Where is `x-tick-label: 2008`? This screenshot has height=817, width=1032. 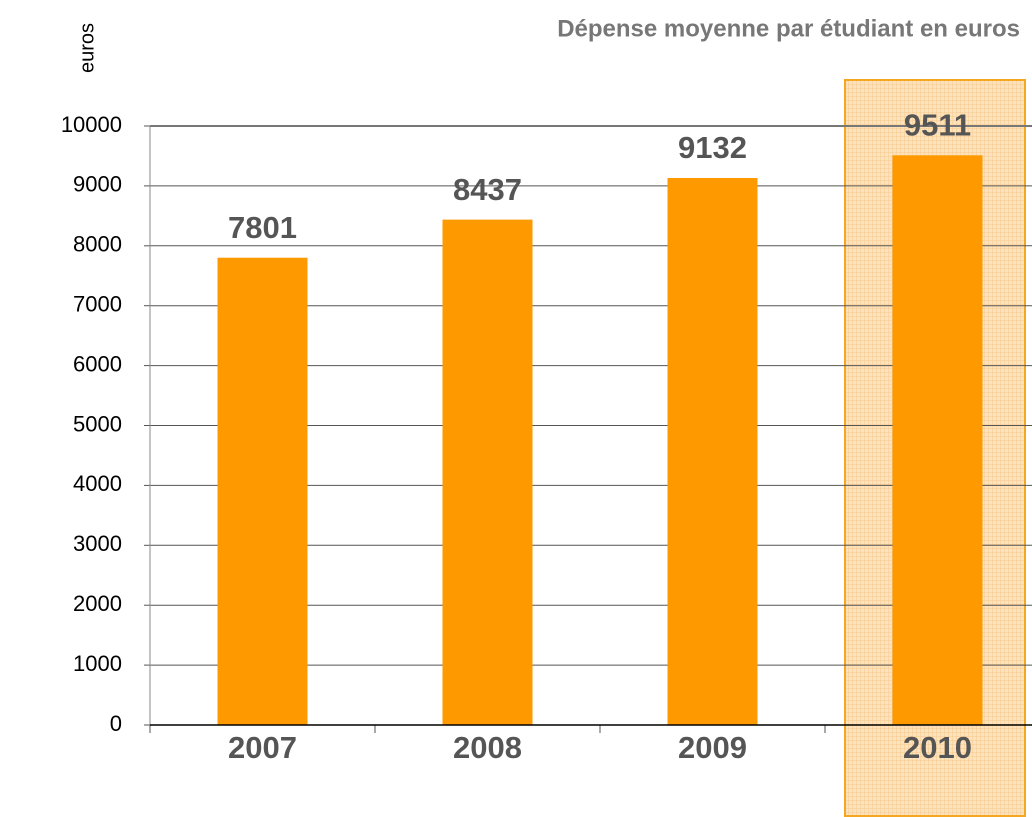
x-tick-label: 2008 is located at coordinates (487, 747).